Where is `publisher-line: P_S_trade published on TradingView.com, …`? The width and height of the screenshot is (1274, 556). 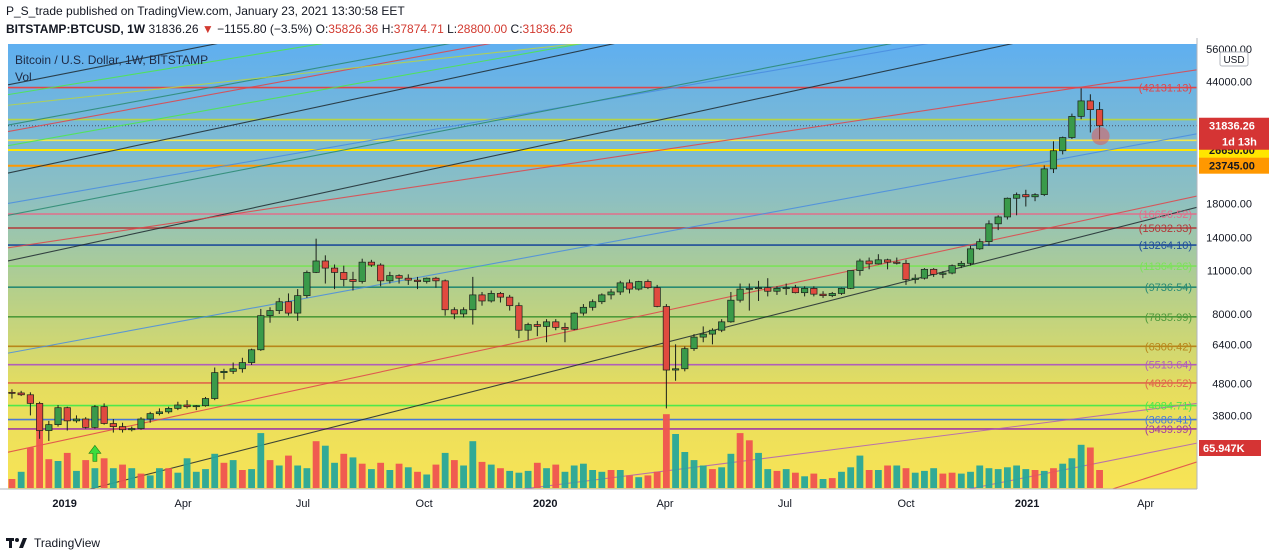 publisher-line: P_S_trade published on TradingView.com, … is located at coordinates (205, 11).